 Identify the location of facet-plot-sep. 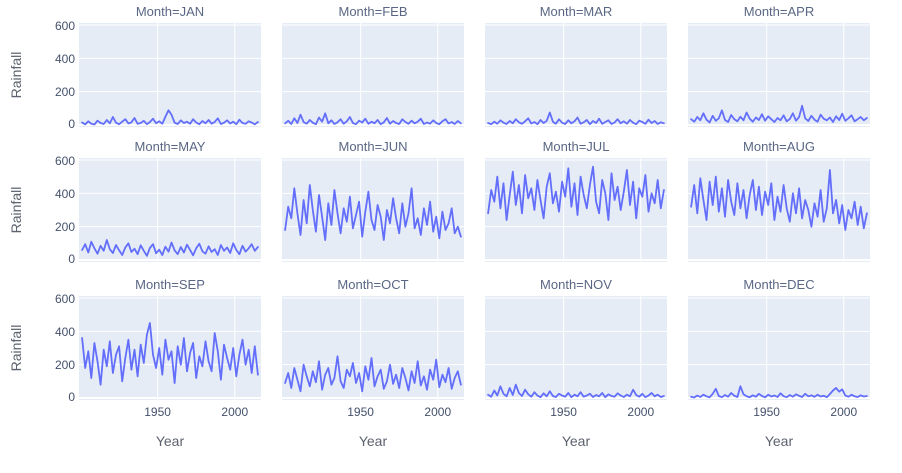
(170, 348).